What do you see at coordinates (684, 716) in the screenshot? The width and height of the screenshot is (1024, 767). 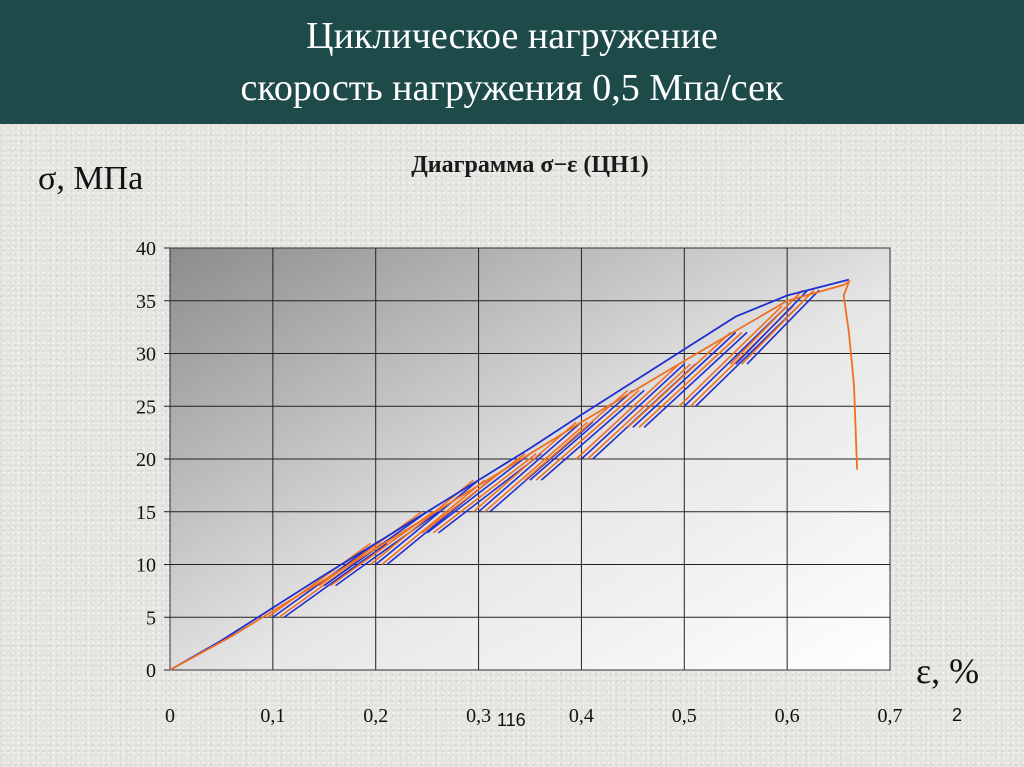 I see `x-tick-label: 0,5` at bounding box center [684, 716].